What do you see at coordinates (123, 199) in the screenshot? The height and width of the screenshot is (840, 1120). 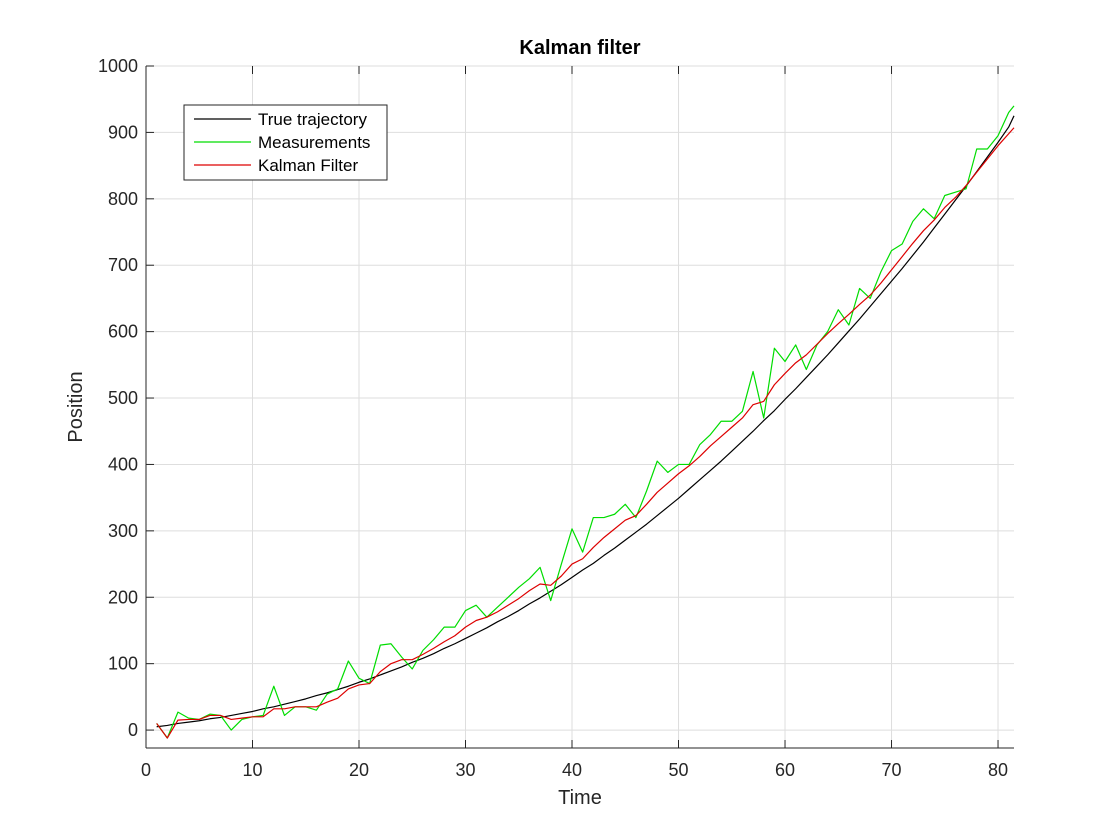 I see `y-tick-label: 800` at bounding box center [123, 199].